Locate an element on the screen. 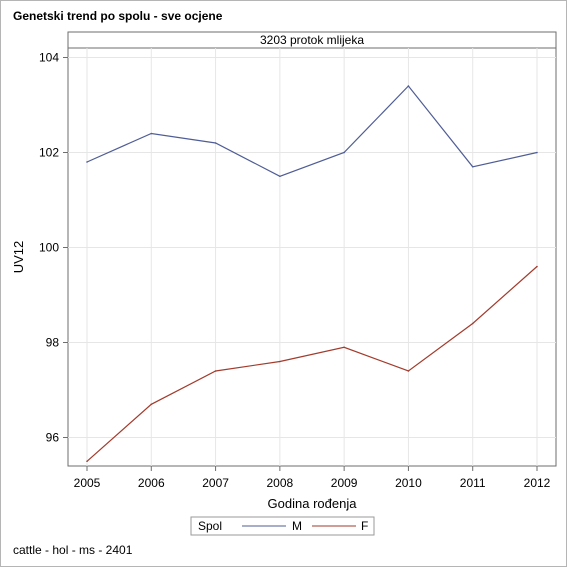 The height and width of the screenshot is (567, 567). panel-label: 3203 protok mlijeka is located at coordinates (312, 40).